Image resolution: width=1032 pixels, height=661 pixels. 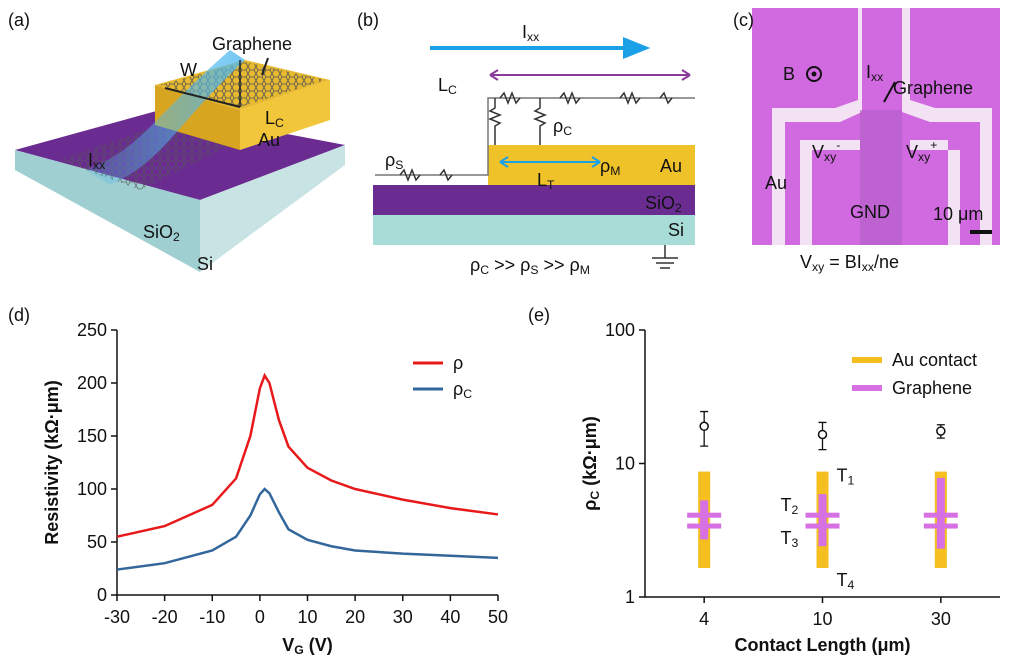 What do you see at coordinates (498, 617) in the screenshot?
I see `x-tick-label: 50` at bounding box center [498, 617].